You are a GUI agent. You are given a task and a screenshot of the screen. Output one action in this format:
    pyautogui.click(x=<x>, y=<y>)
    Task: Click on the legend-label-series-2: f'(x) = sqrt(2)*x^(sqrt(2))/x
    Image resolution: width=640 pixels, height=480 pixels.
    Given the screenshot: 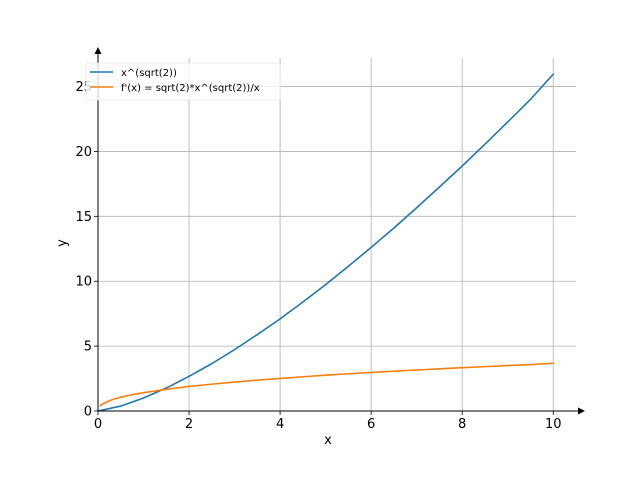 What is the action you would take?
    pyautogui.click(x=190, y=88)
    